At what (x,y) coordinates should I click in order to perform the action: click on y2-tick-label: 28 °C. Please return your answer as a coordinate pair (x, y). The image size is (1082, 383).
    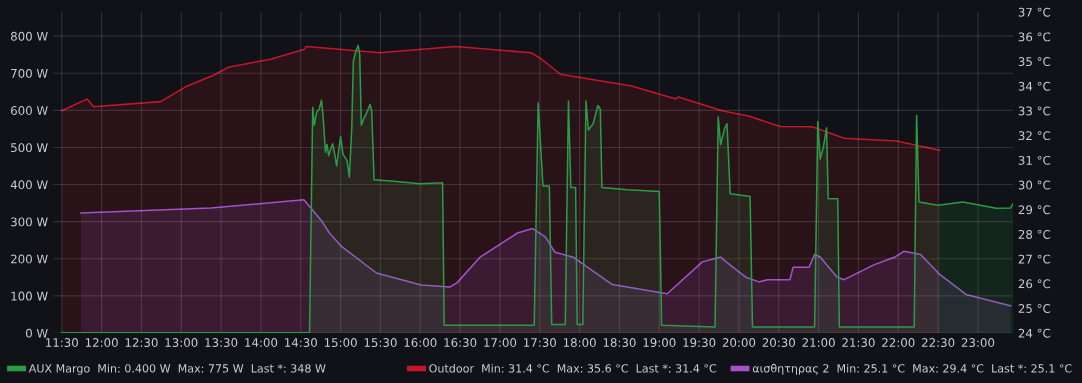
    Looking at the image, I should click on (1034, 234).